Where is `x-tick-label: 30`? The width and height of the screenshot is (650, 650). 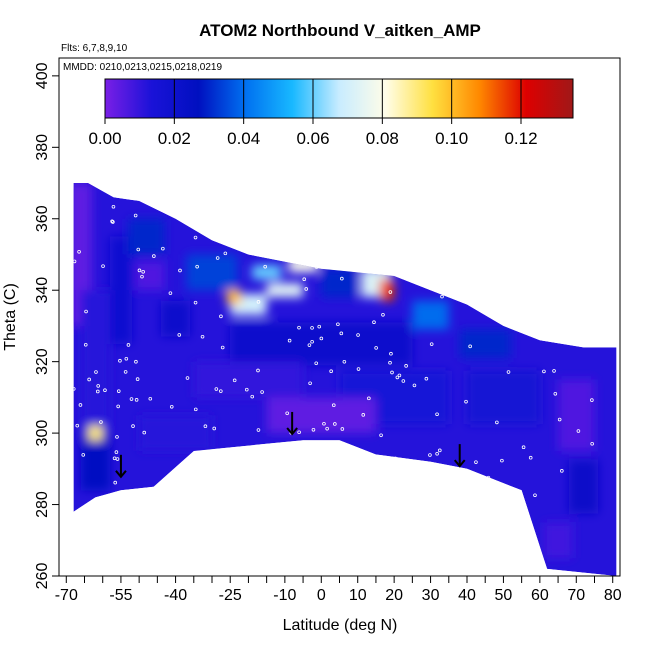
x-tick-label: 30 is located at coordinates (431, 595).